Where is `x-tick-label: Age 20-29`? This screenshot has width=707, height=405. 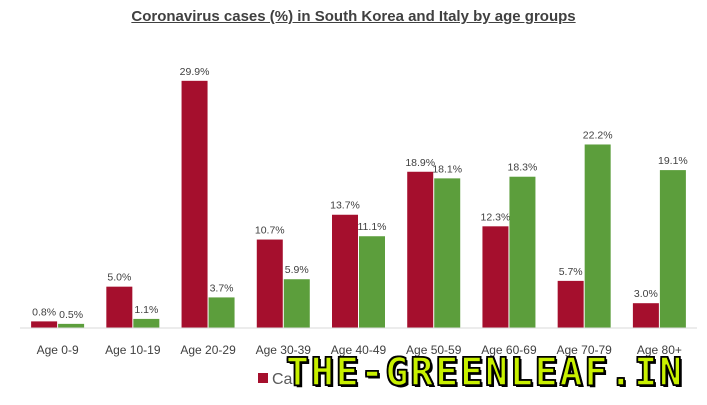 x-tick-label: Age 20-29 is located at coordinates (208, 350).